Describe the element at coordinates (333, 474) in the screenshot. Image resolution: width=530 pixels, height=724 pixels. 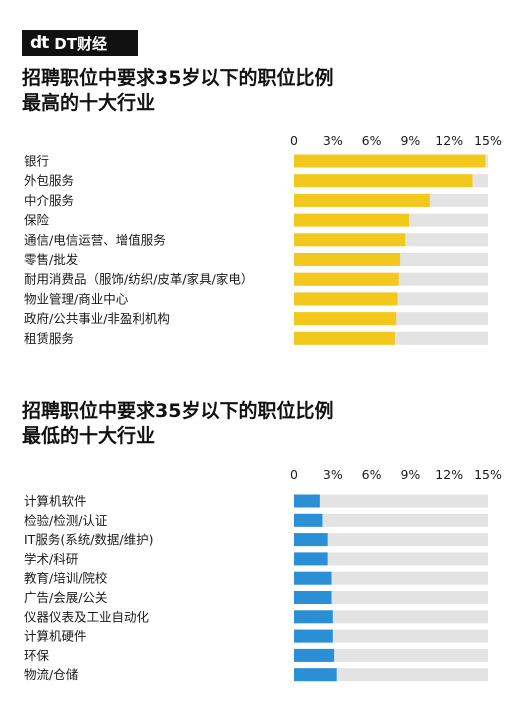
I see `chart-2-tick-label: 3%` at that location.